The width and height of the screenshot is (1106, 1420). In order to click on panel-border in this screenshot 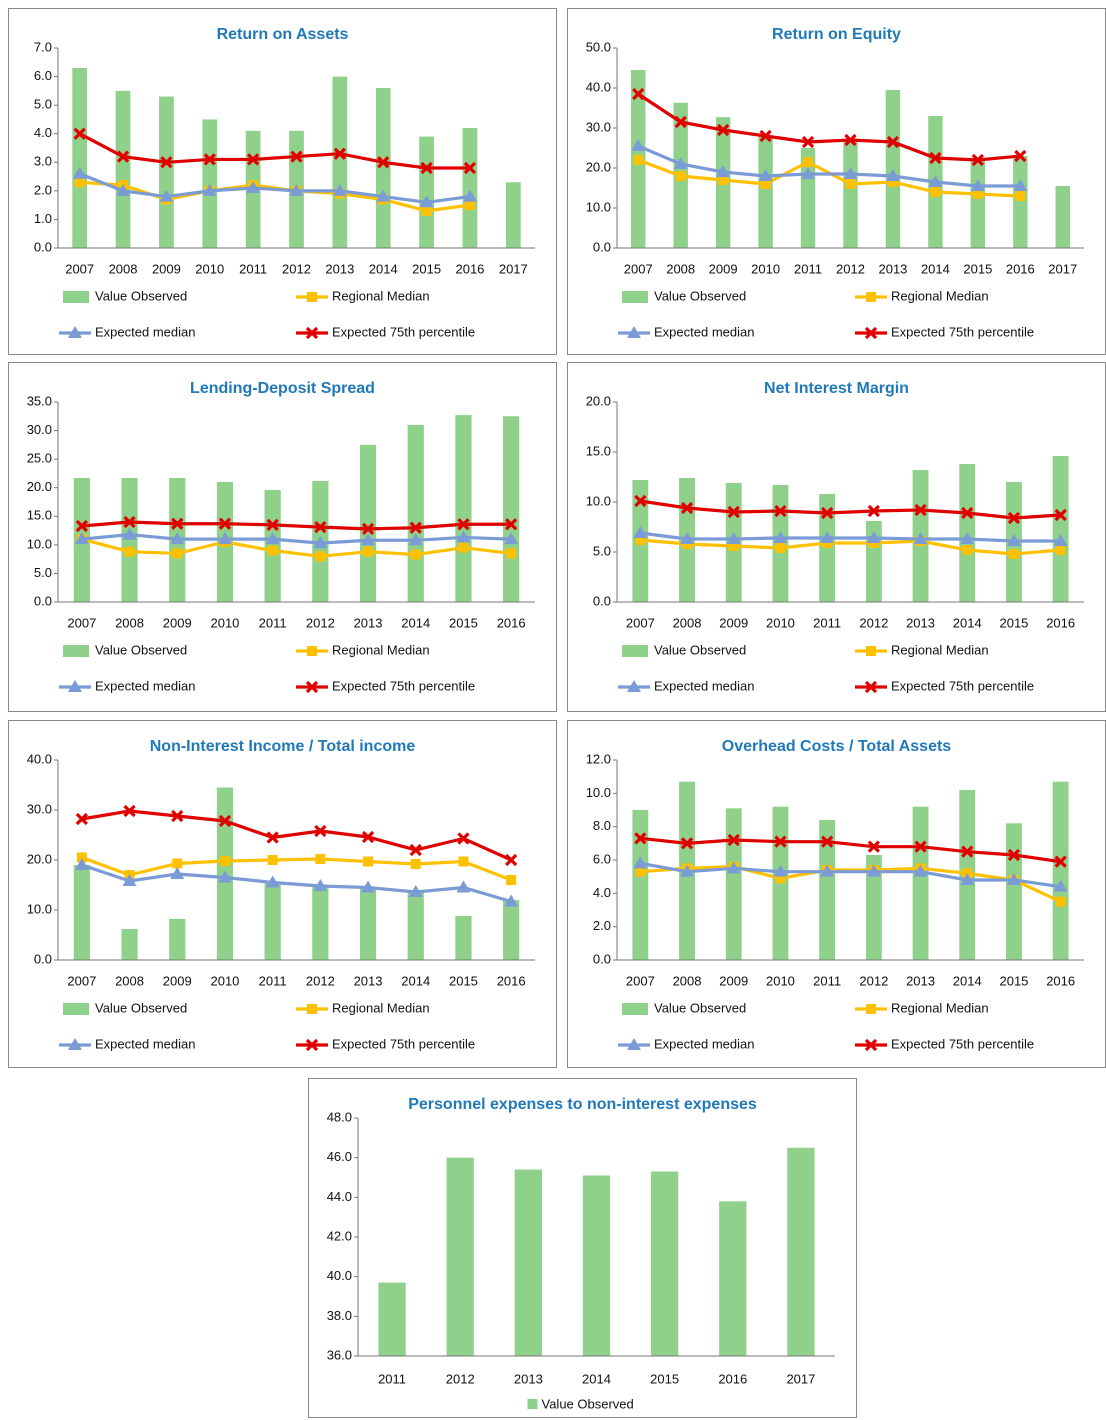, I will do `click(582, 1248)`.